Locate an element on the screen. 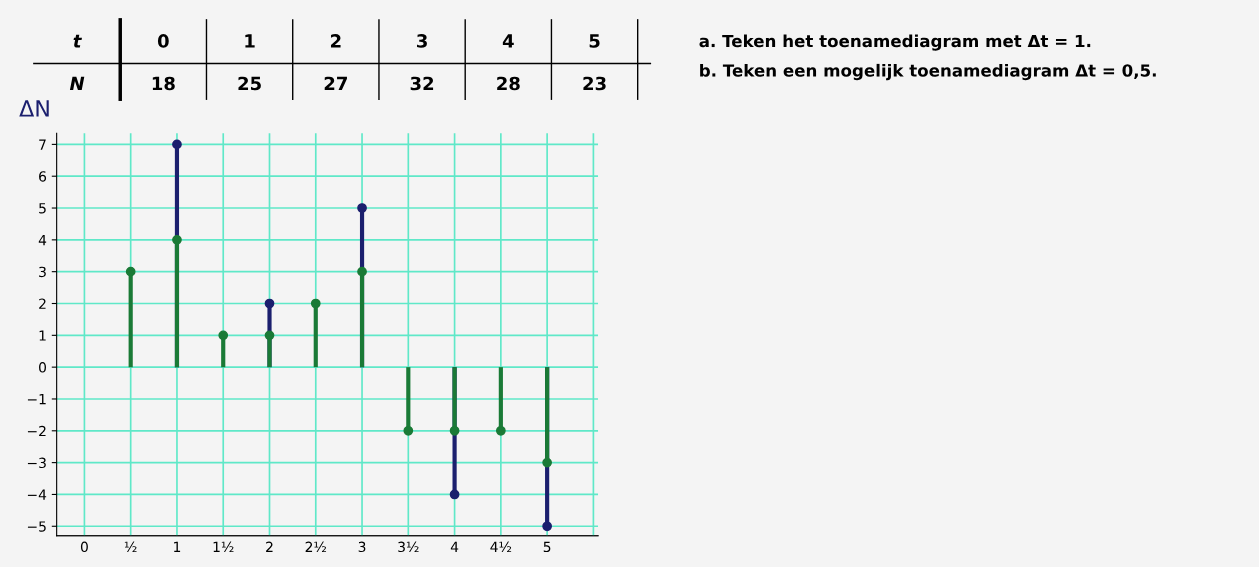 Image resolution: width=1259 pixels, height=567 pixels. y-tick-label: 2 is located at coordinates (42, 303).